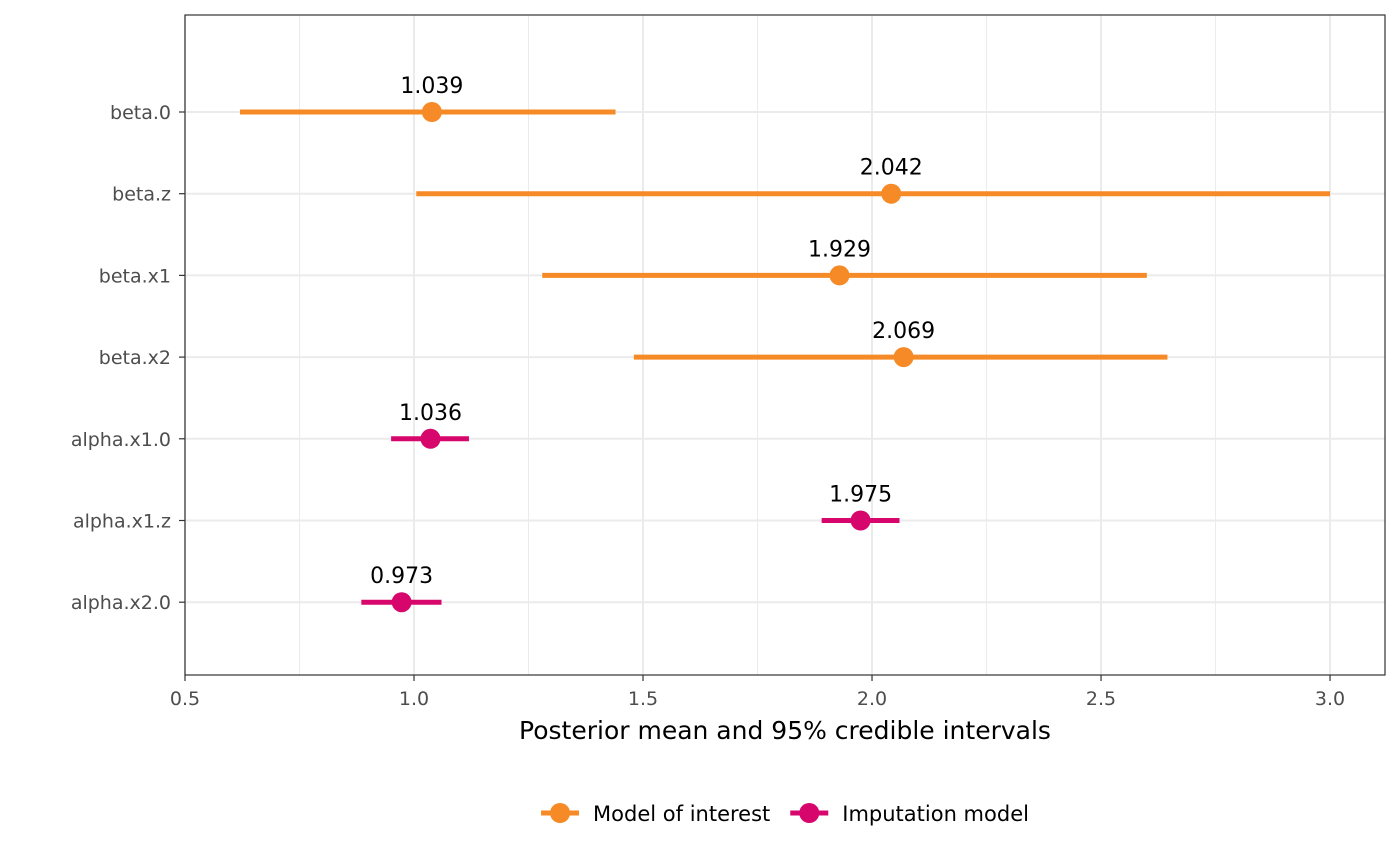 The height and width of the screenshot is (865, 1400). Describe the element at coordinates (185, 699) in the screenshot. I see `x-tick-label: 0.5` at that location.